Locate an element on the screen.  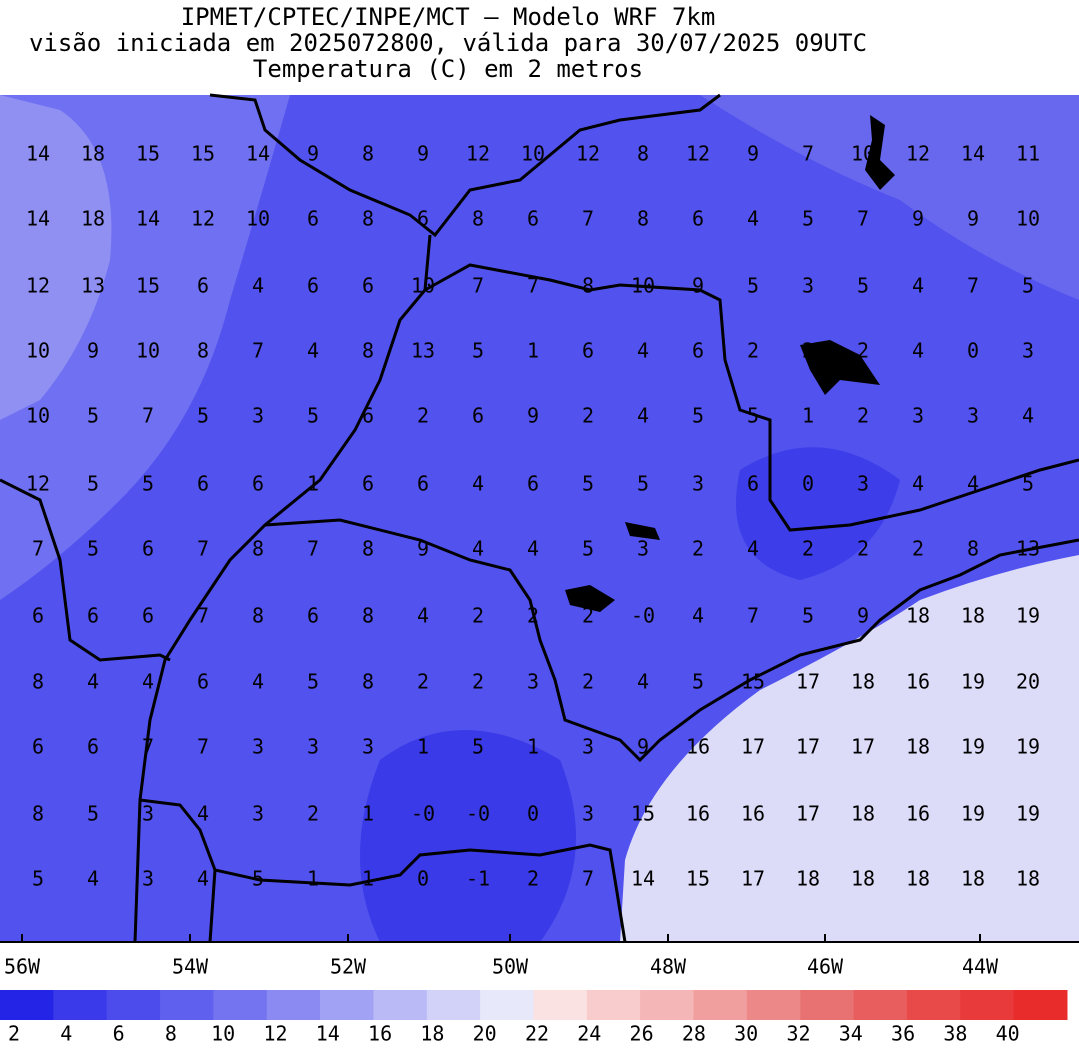
colorbar-label: 28 is located at coordinates (694, 1034).